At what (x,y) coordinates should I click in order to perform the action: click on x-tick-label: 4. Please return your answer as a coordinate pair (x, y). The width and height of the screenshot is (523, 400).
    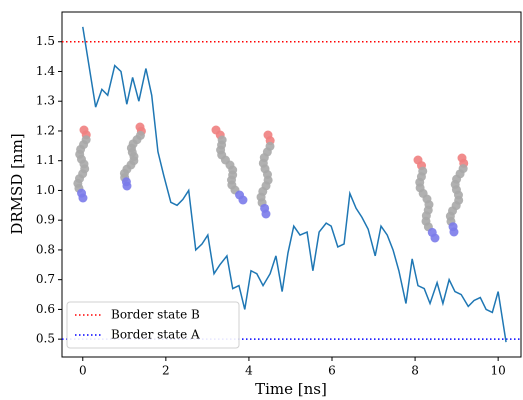
    Looking at the image, I should click on (249, 371).